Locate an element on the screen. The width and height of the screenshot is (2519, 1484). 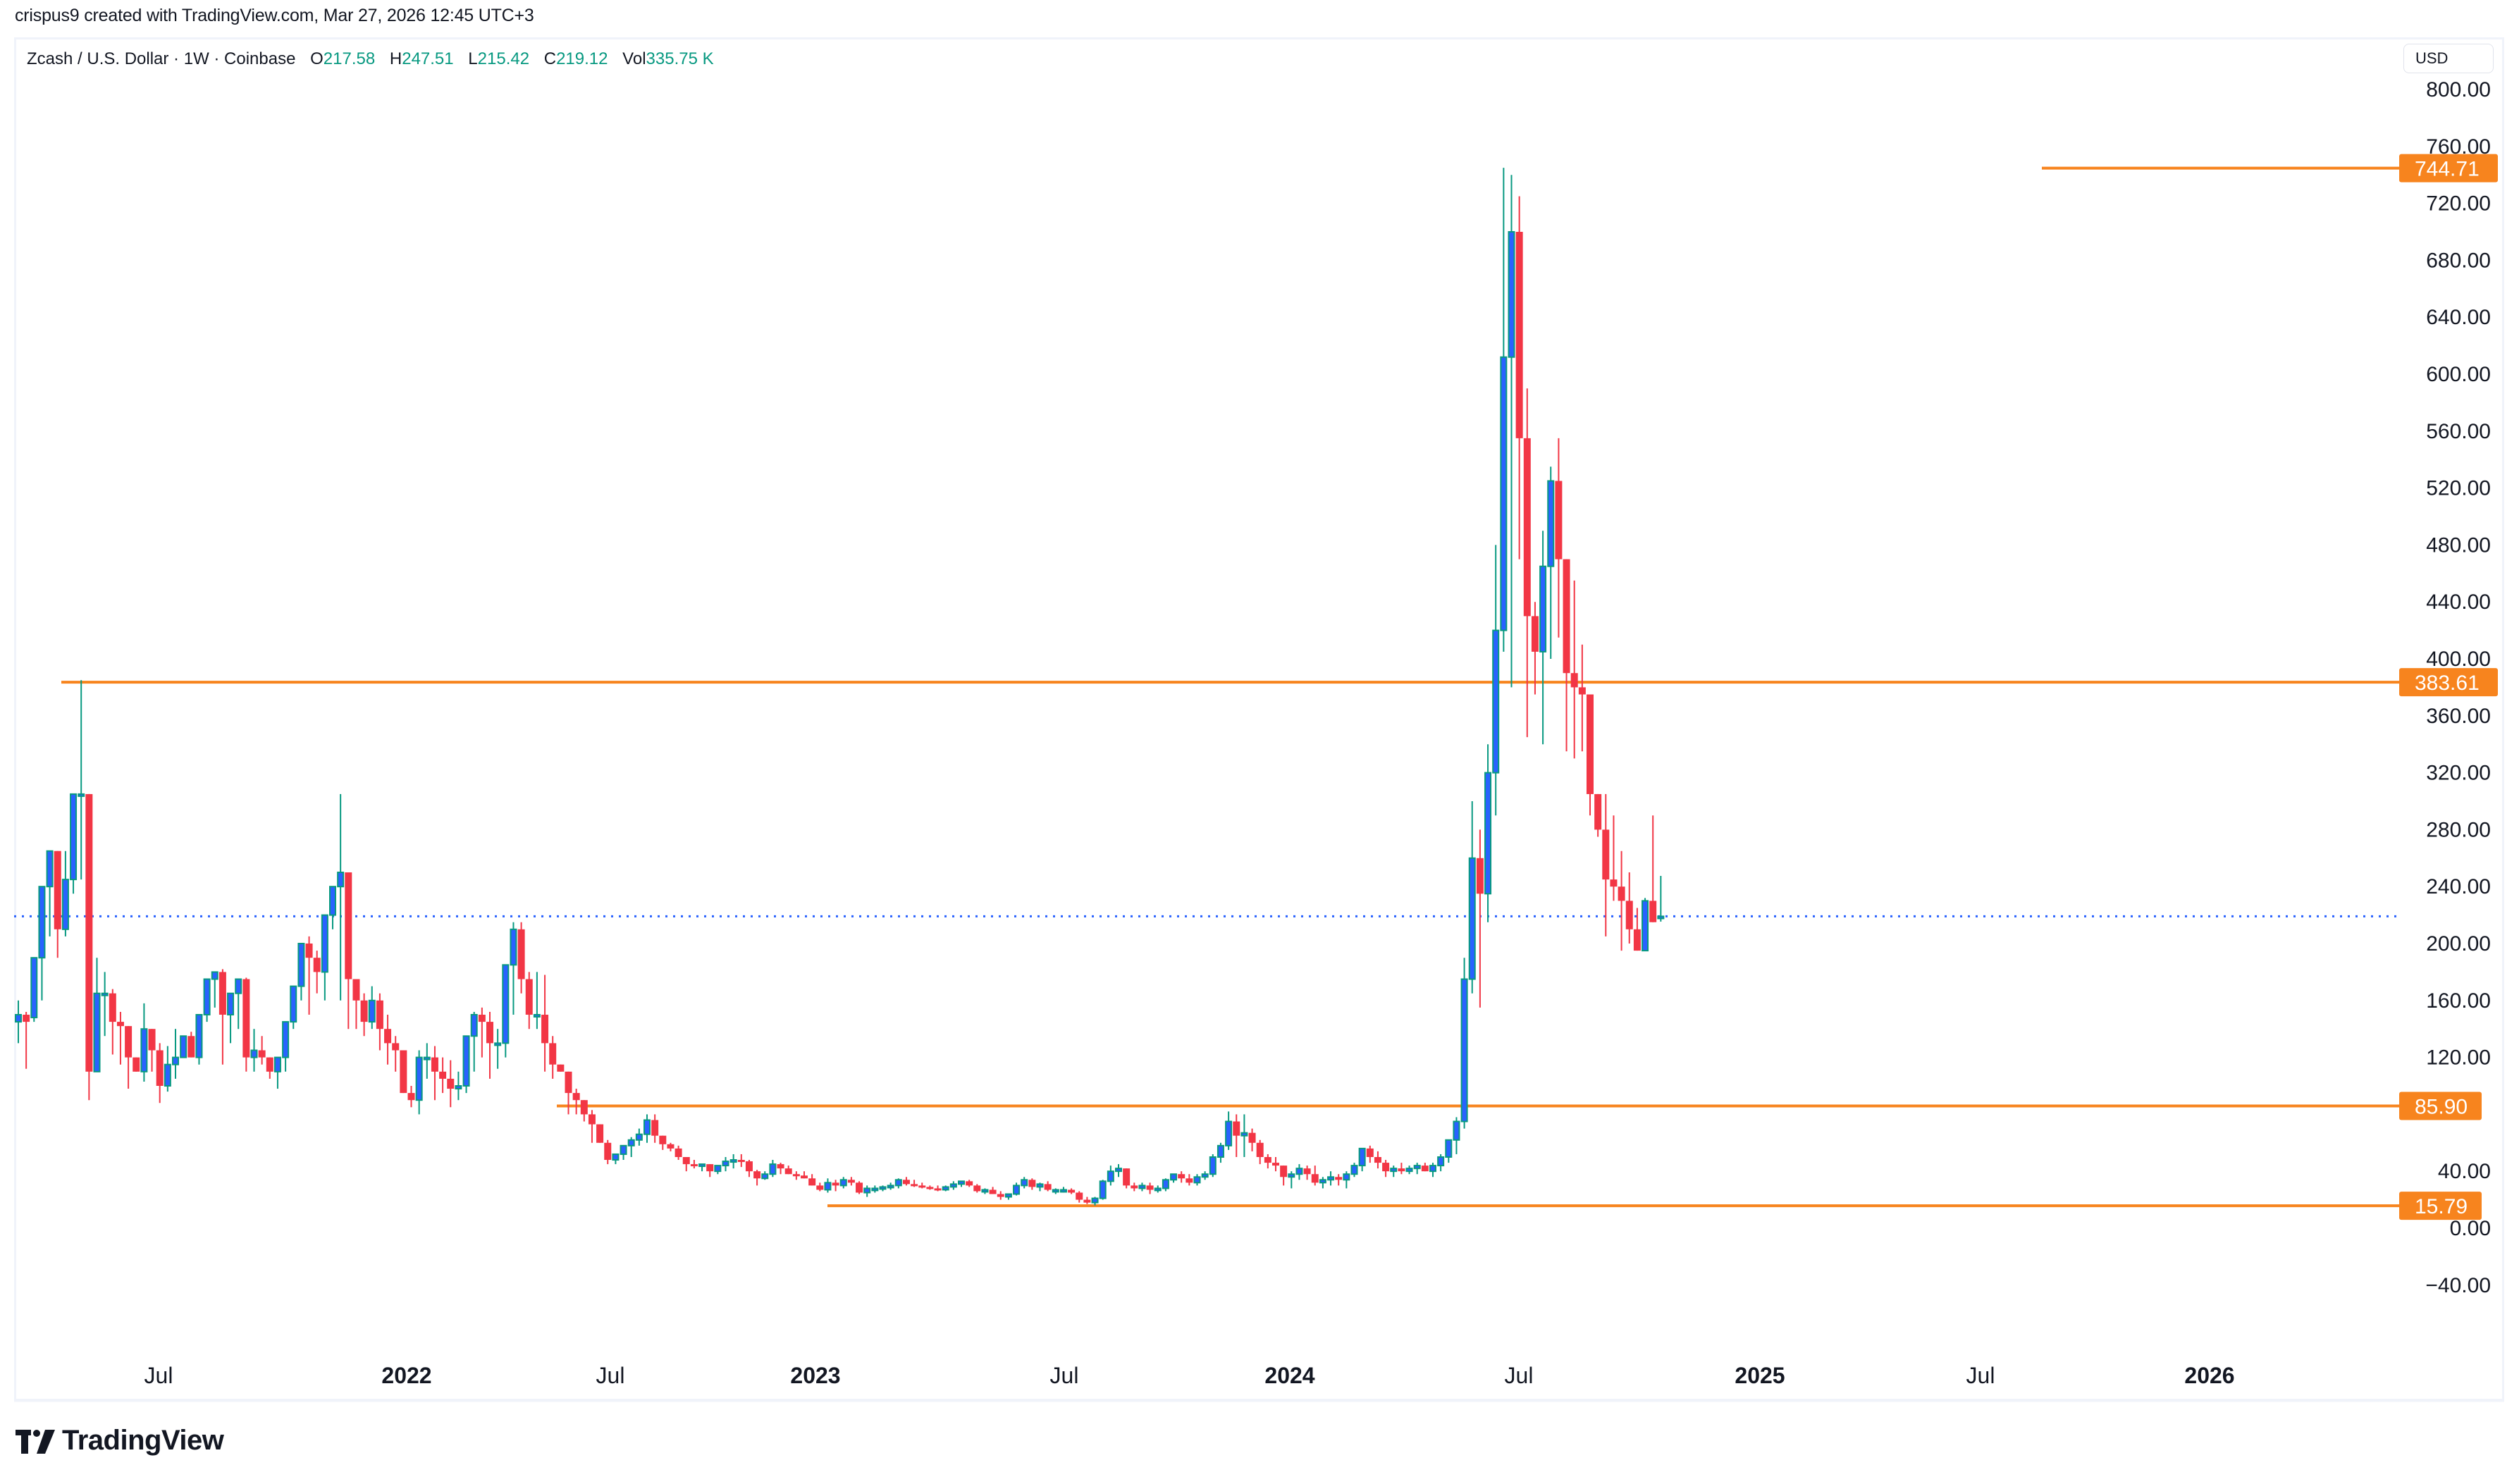
open-value: 217.58 is located at coordinates (349, 58).